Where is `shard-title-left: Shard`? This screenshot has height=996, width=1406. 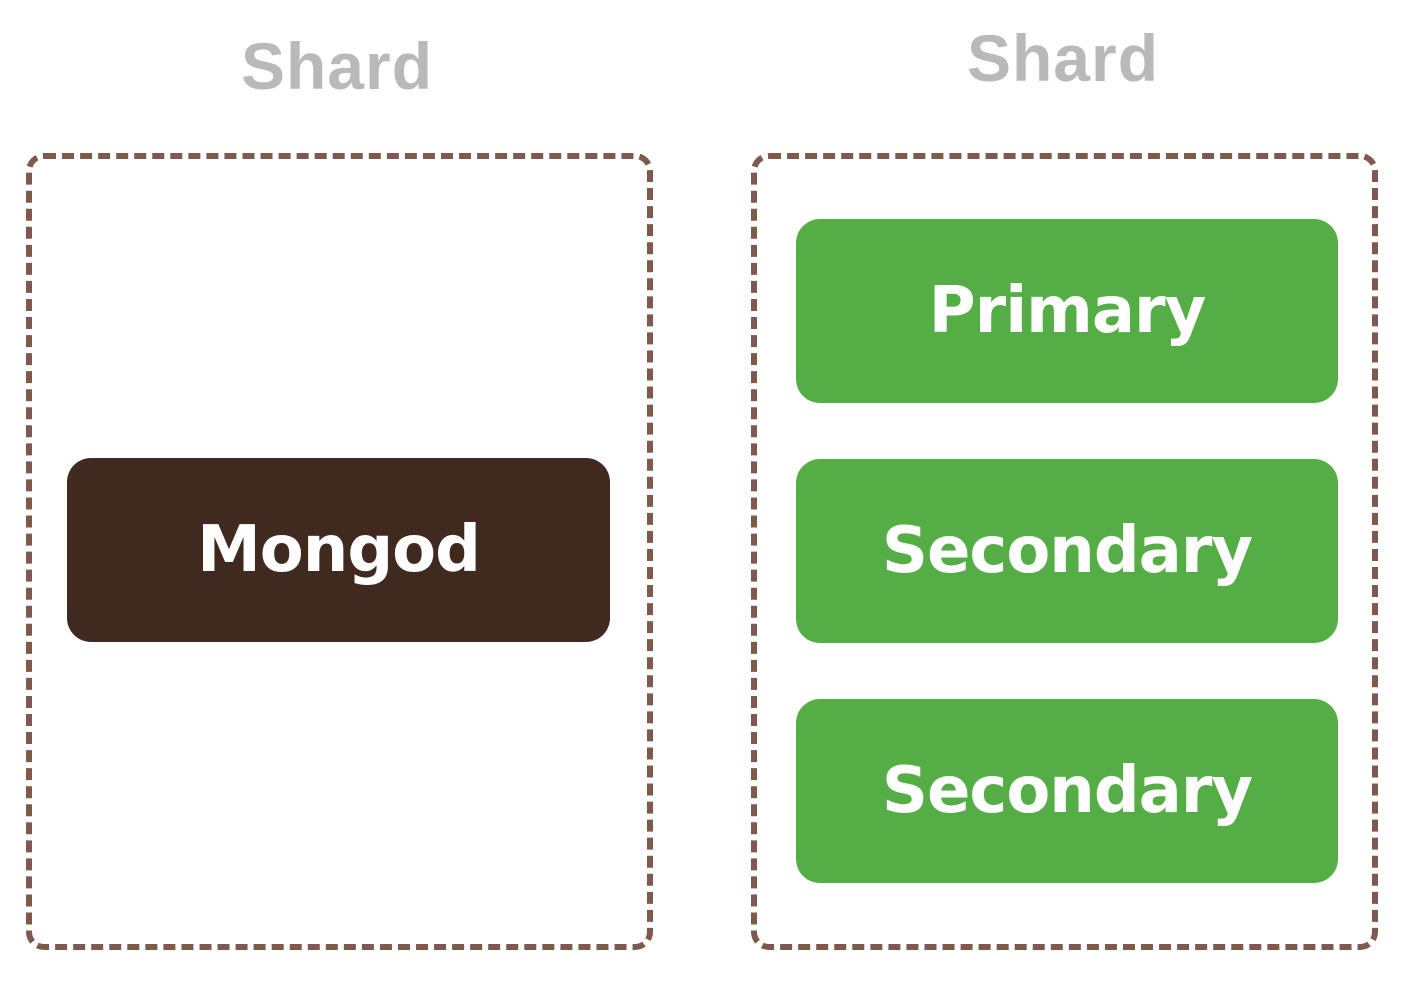 shard-title-left: Shard is located at coordinates (337, 66).